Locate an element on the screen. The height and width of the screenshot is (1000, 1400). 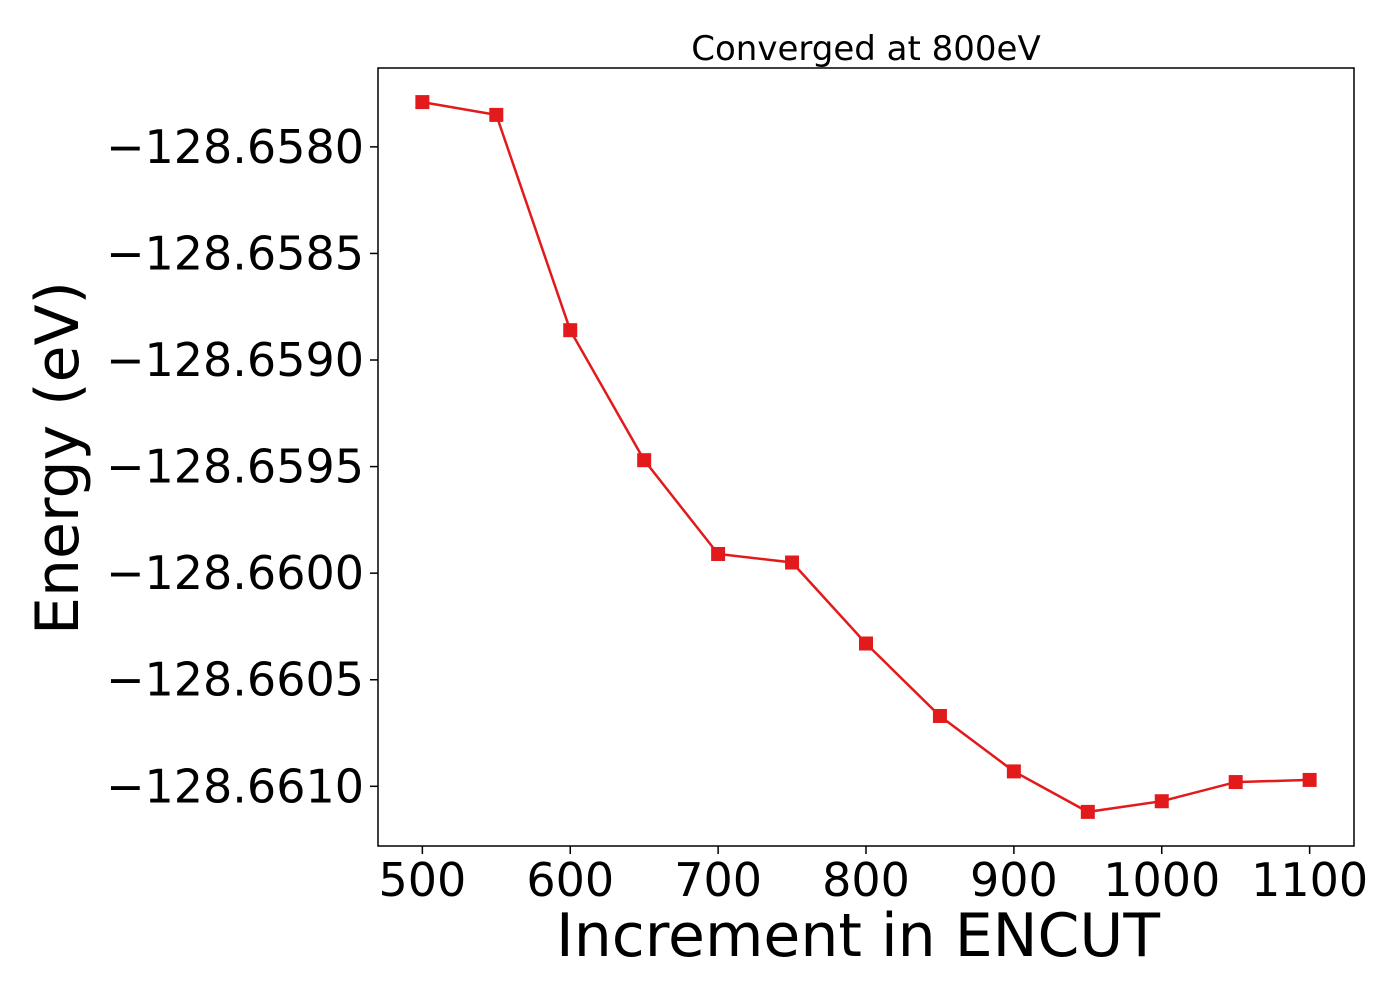
x-axis: 500 600 700 800 900 1000 1100 is located at coordinates (873, 876).